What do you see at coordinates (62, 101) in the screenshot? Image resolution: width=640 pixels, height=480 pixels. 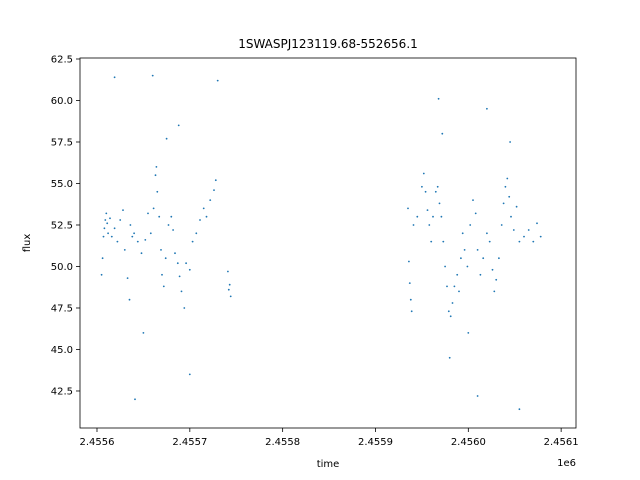 I see `y-tick-label: 60.0` at bounding box center [62, 101].